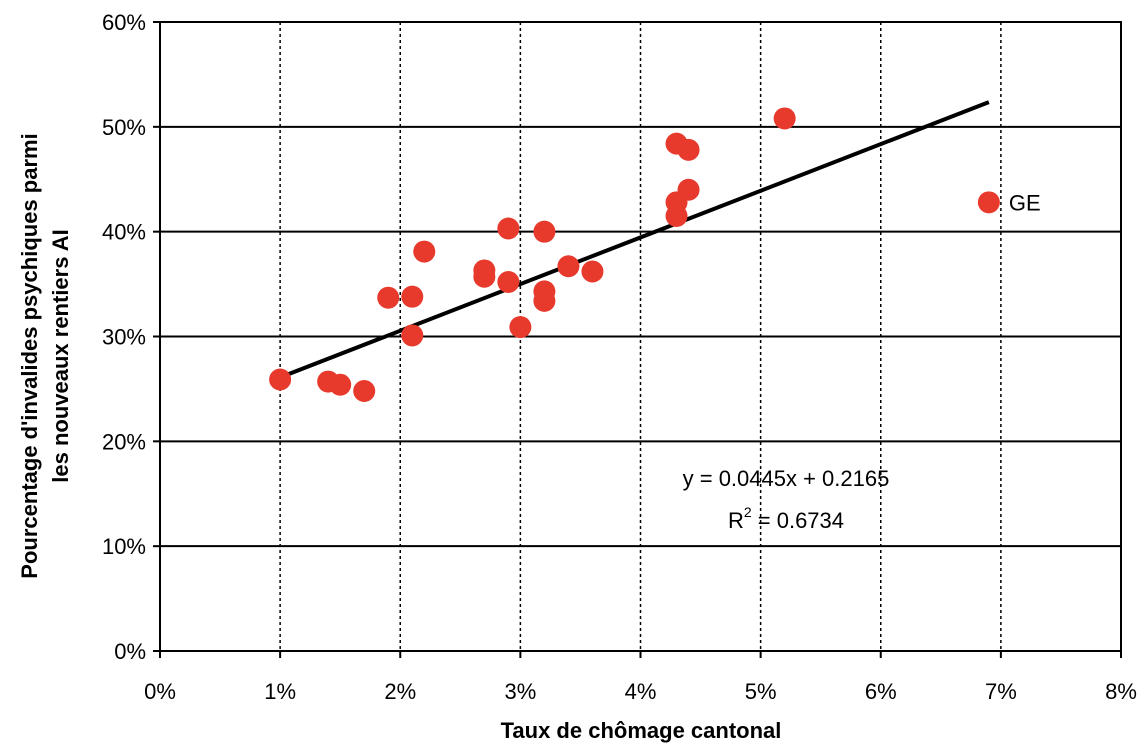 This screenshot has width=1141, height=747. What do you see at coordinates (124, 127) in the screenshot?
I see `y-tick-label: 50%` at bounding box center [124, 127].